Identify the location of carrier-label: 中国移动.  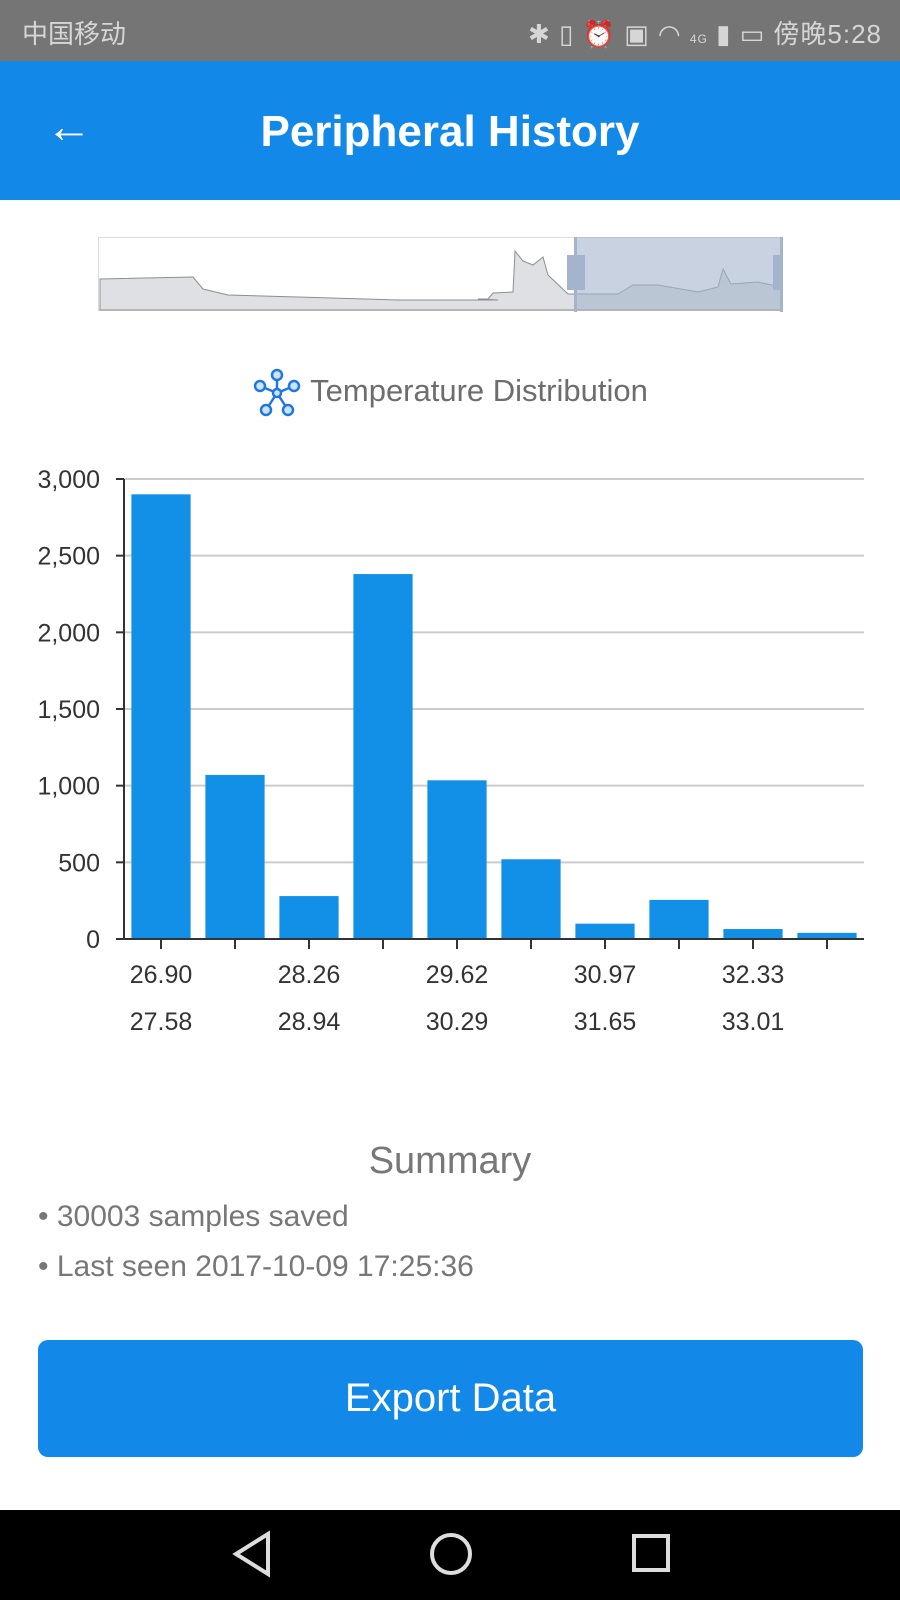
(74, 34).